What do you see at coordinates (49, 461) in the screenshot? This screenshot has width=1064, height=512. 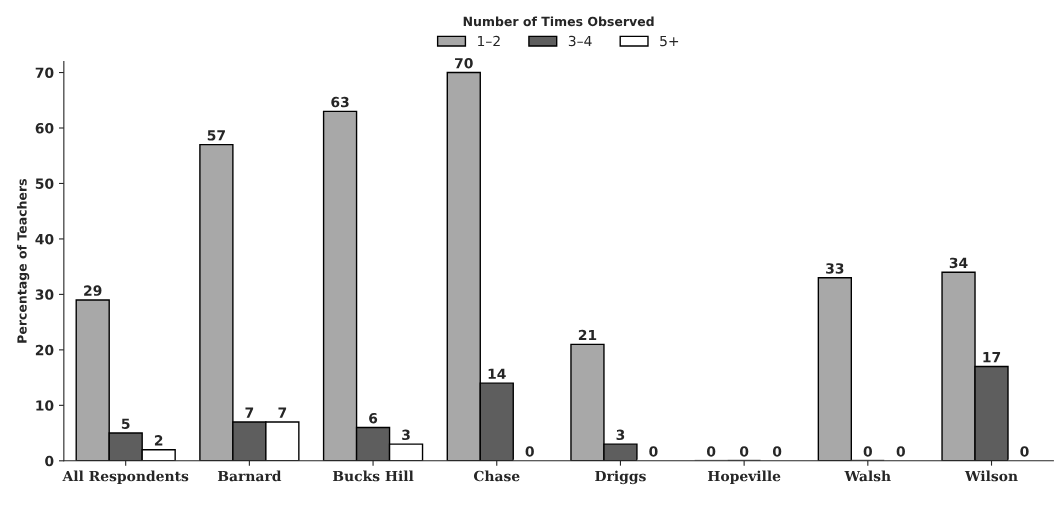 I see `y-tick-label: 0` at bounding box center [49, 461].